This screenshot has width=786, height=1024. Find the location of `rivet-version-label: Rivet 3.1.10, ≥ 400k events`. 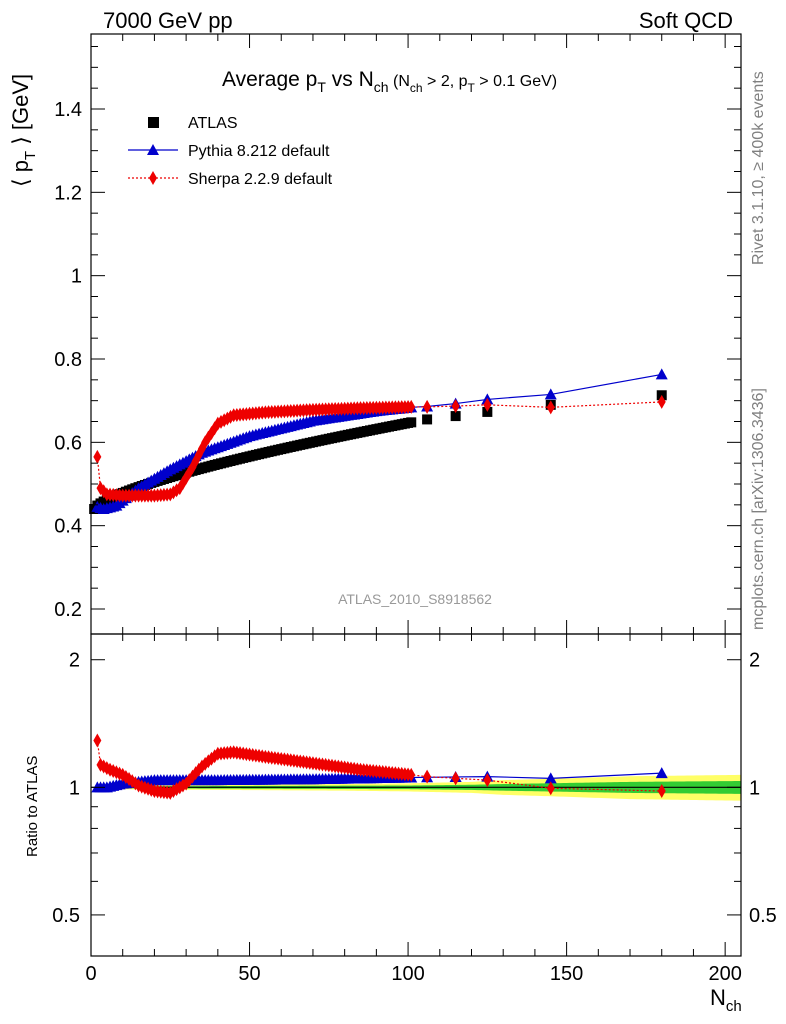

rivet-version-label: Rivet 3.1.10, ≥ 400k events is located at coordinates (758, 168).